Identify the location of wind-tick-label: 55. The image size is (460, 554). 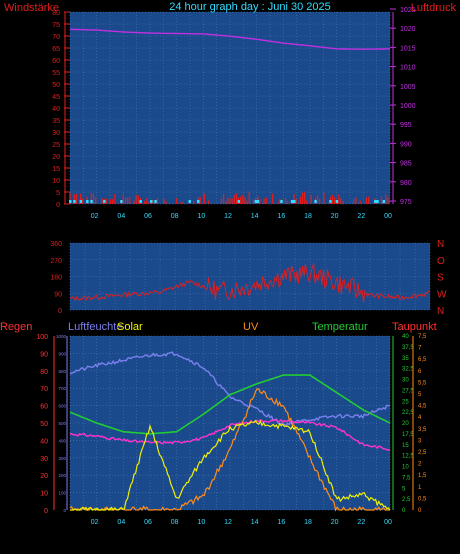
(56, 73).